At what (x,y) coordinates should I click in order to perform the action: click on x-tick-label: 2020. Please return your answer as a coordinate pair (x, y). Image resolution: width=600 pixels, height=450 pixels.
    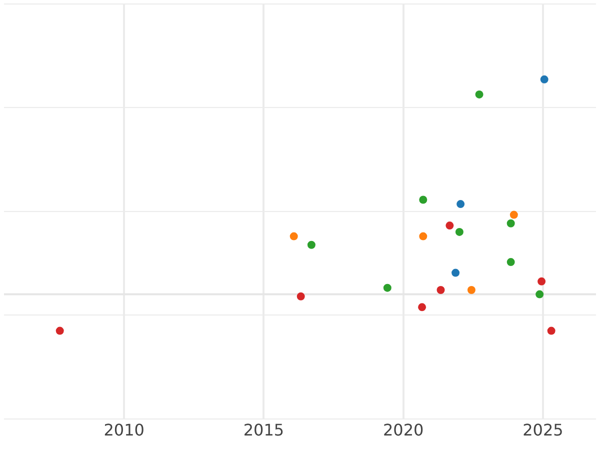
    Looking at the image, I should click on (403, 430).